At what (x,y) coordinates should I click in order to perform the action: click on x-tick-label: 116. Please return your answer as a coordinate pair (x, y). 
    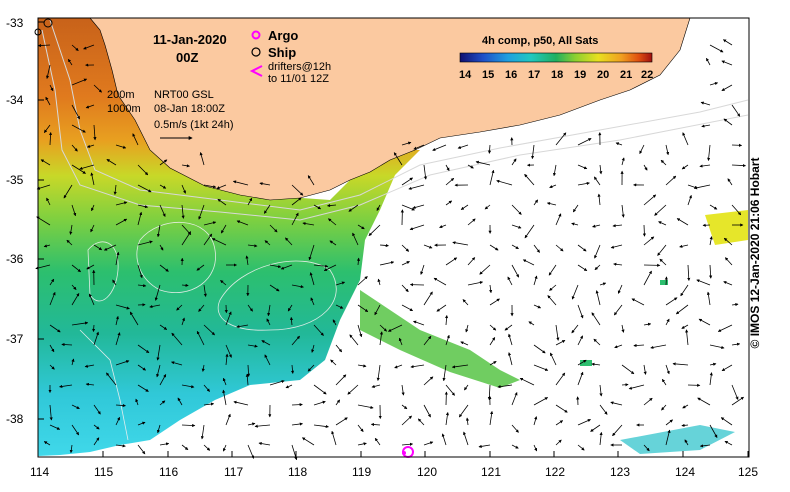
    Looking at the image, I should click on (168, 472).